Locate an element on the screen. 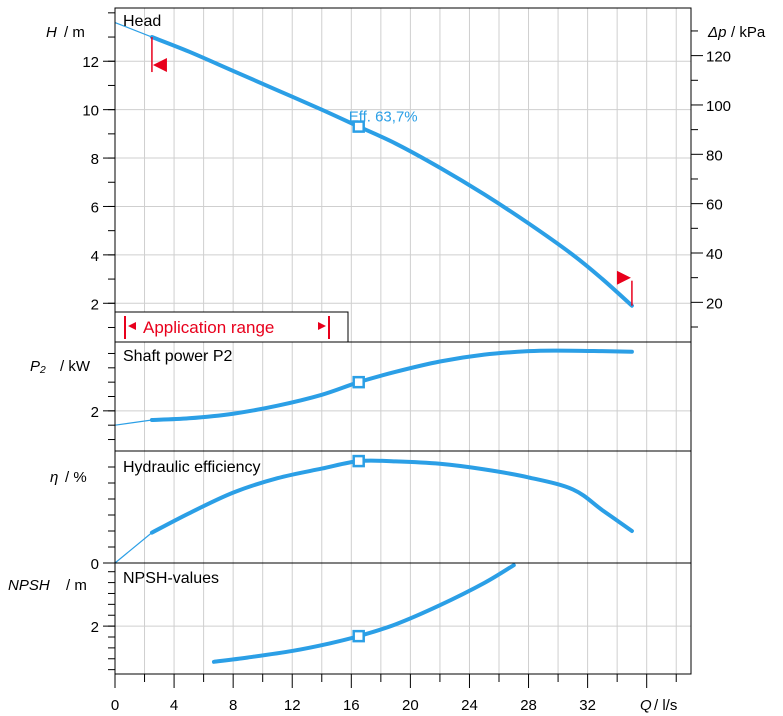  range-end-arrow is located at coordinates (623, 277).